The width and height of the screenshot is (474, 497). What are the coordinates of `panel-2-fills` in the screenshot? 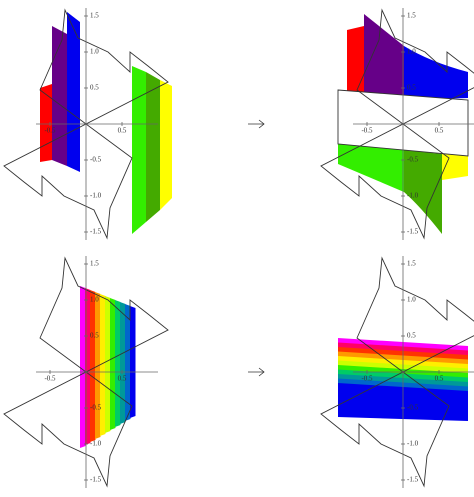 It's located at (403, 124).